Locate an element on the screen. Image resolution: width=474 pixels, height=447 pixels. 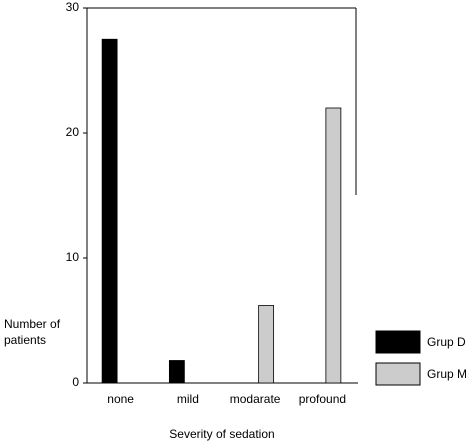
y-tick-label: 10 is located at coordinates (73, 257).